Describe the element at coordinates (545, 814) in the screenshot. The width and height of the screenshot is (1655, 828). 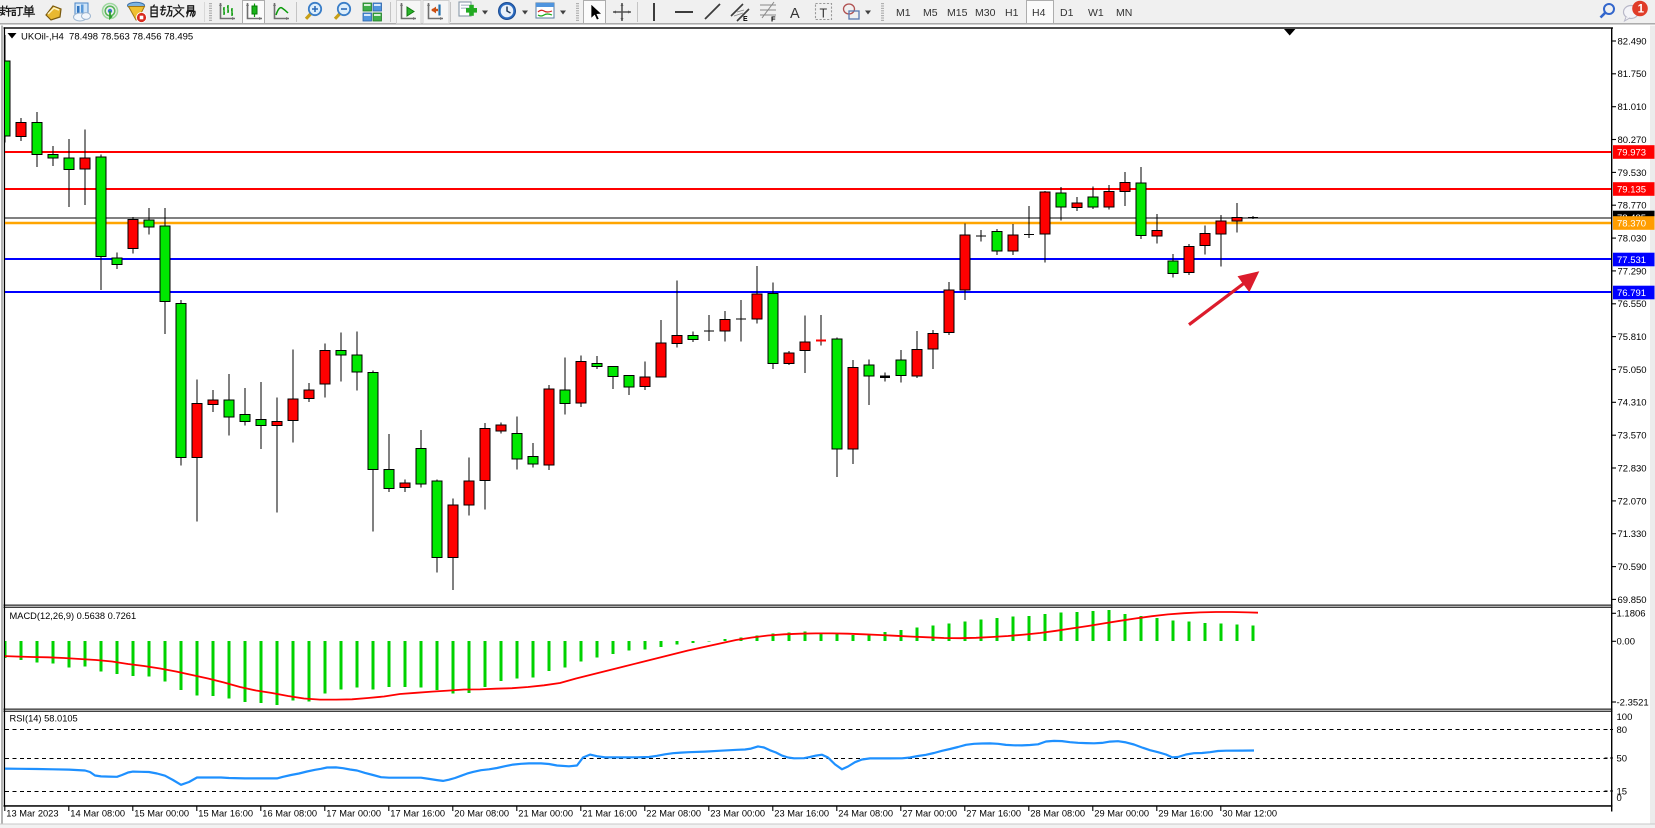
I see `svg-text: 21 Mar 00:00` at that location.